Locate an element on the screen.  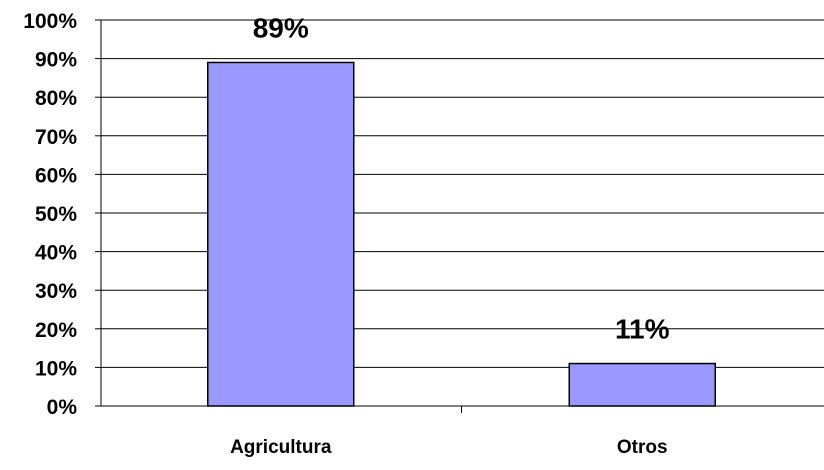
x-tick-label: Agricultura is located at coordinates (281, 447).